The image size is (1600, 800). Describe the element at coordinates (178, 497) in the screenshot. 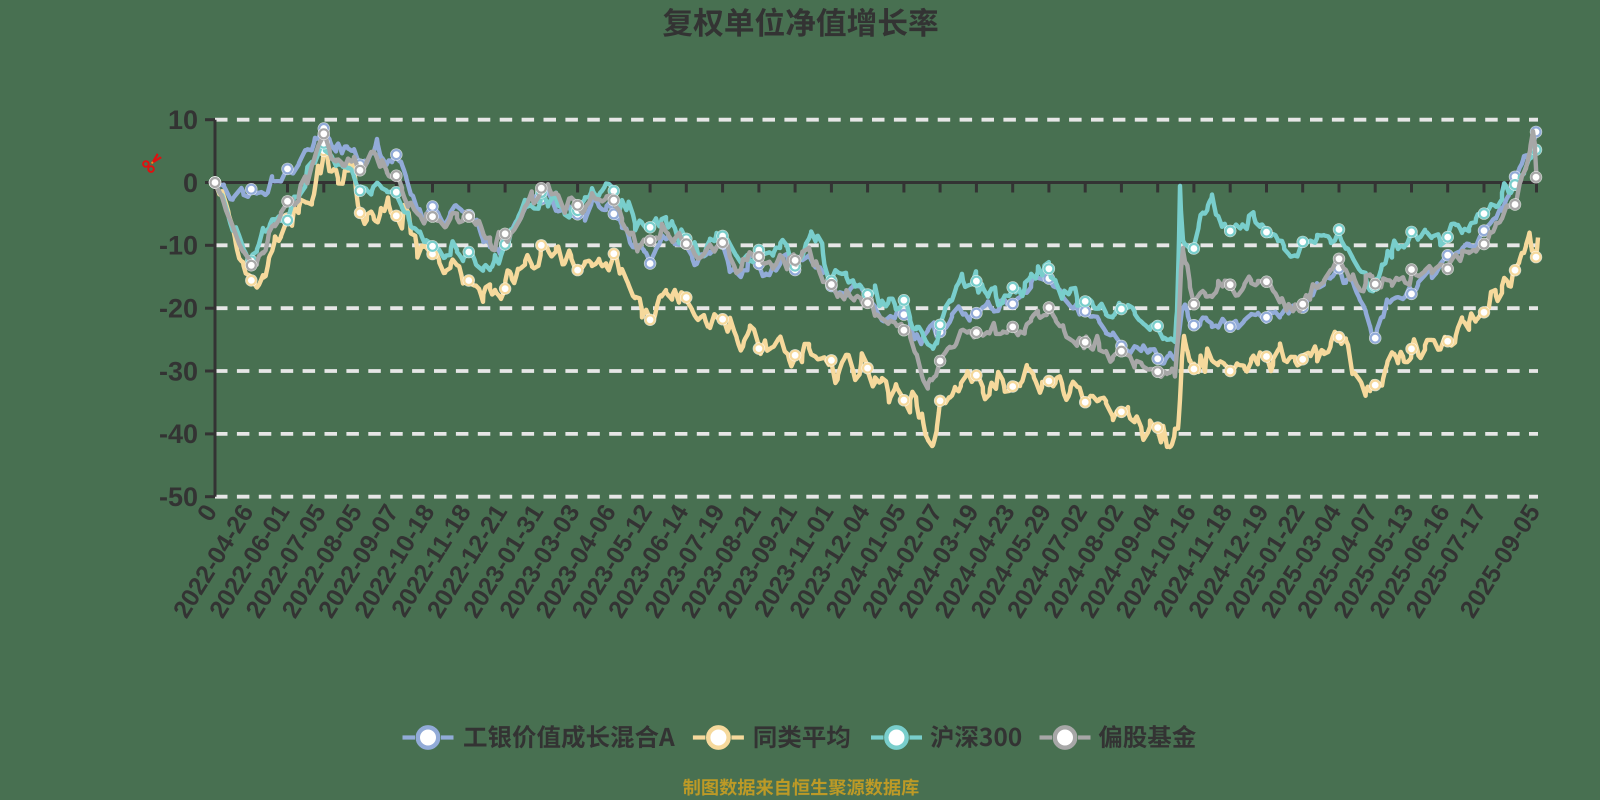

I see `svg-text: -50` at that location.